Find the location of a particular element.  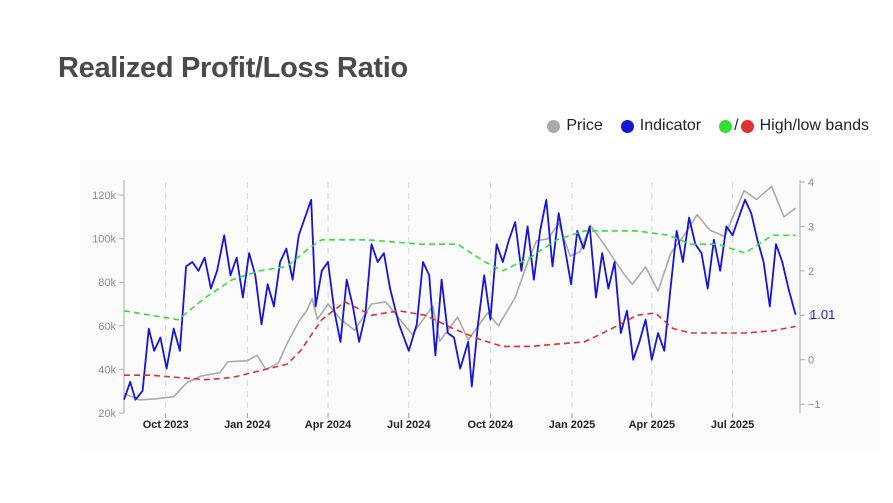

legend-price: Price is located at coordinates (575, 126).